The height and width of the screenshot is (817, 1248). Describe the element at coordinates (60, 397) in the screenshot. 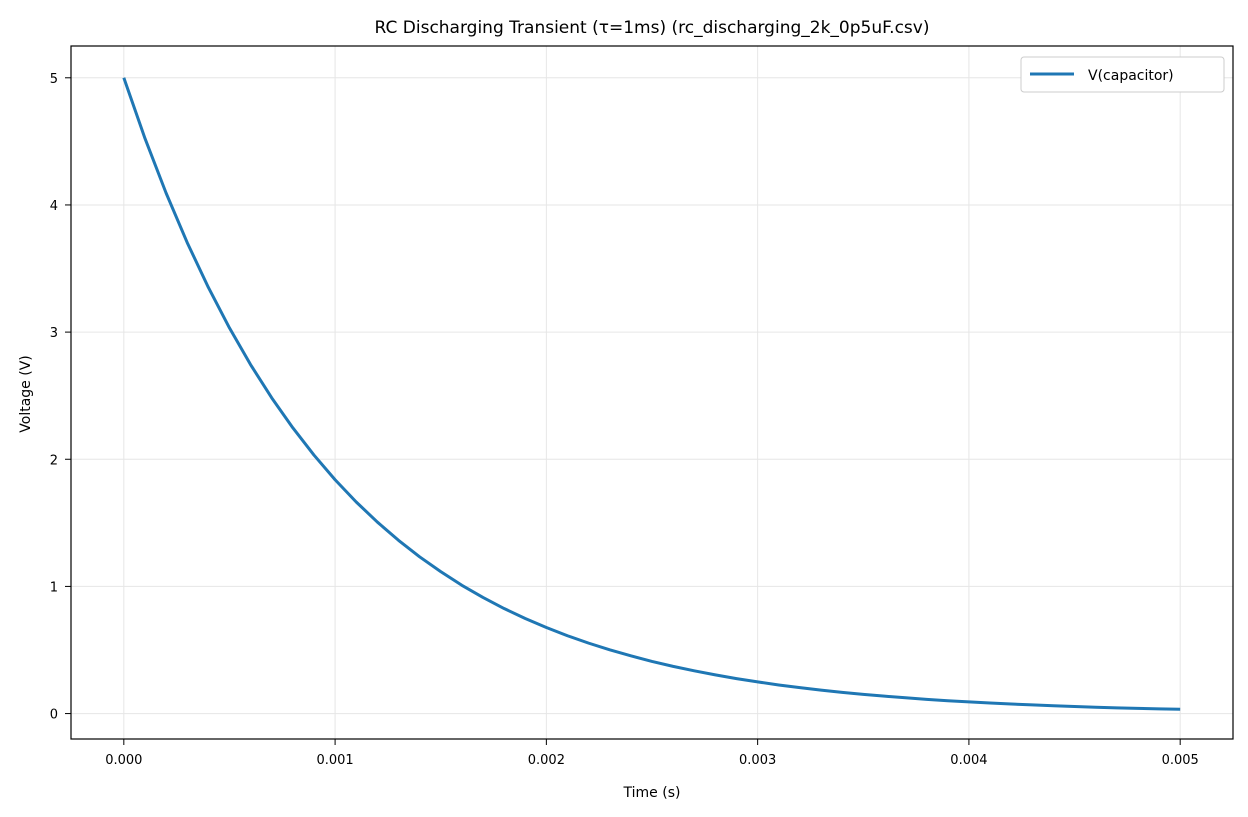

I see `y-axis: 0 1 2 3 4 5` at that location.